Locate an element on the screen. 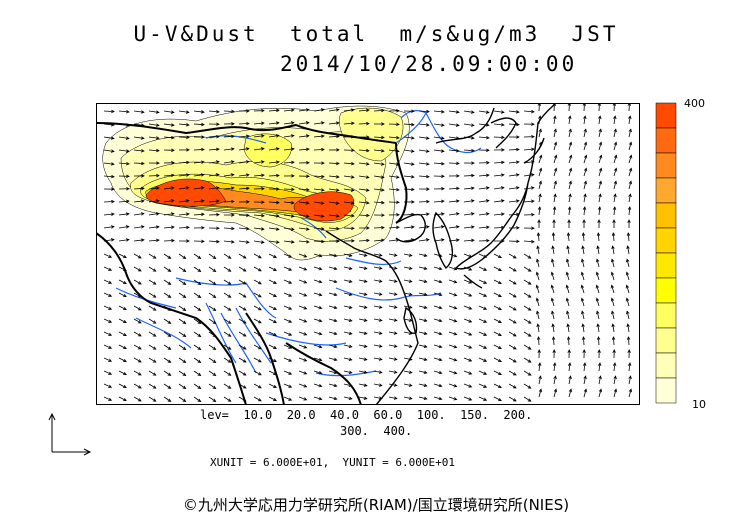 The image size is (752, 532). colorbar-max-label: 400 is located at coordinates (694, 103).